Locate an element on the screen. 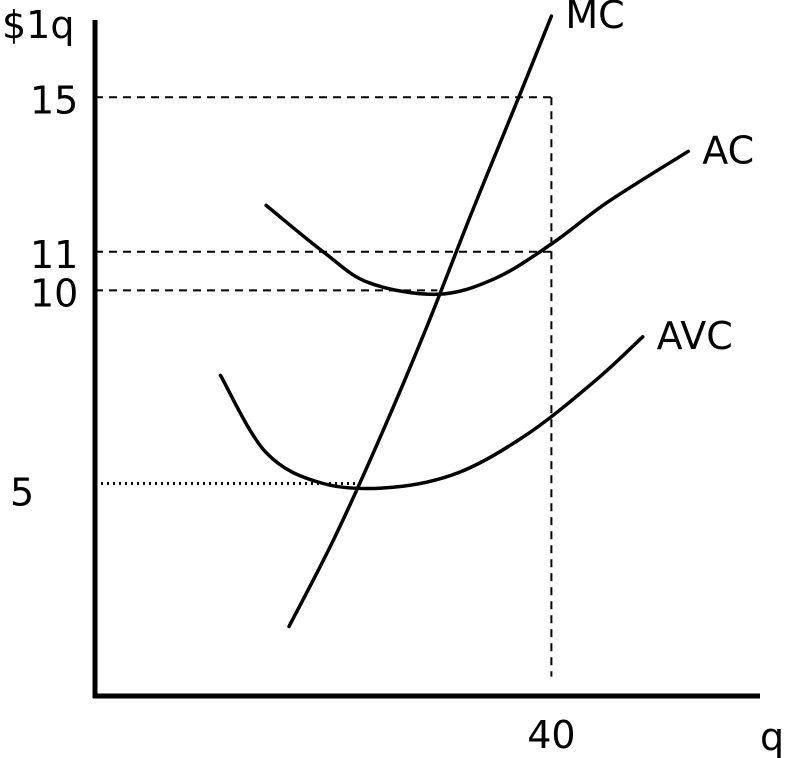  y-tick-5: 5 is located at coordinates (22, 493).